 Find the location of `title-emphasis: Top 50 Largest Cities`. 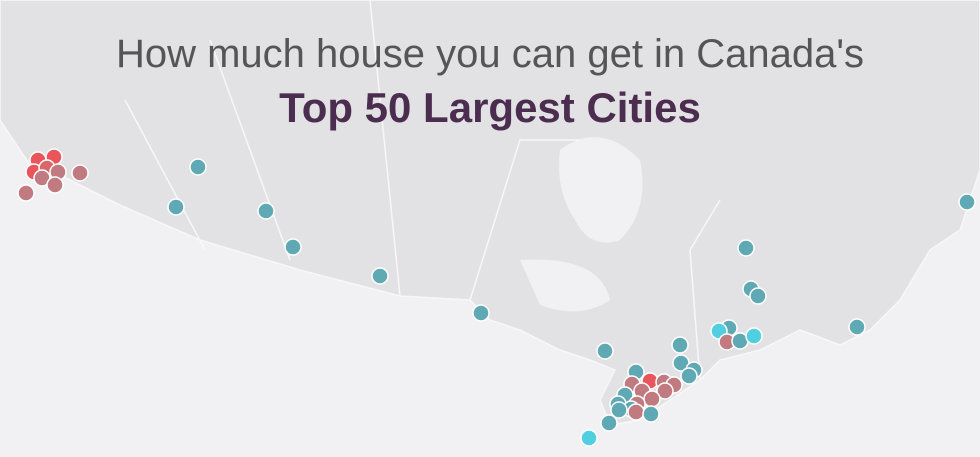

title-emphasis: Top 50 Largest Cities is located at coordinates (490, 107).